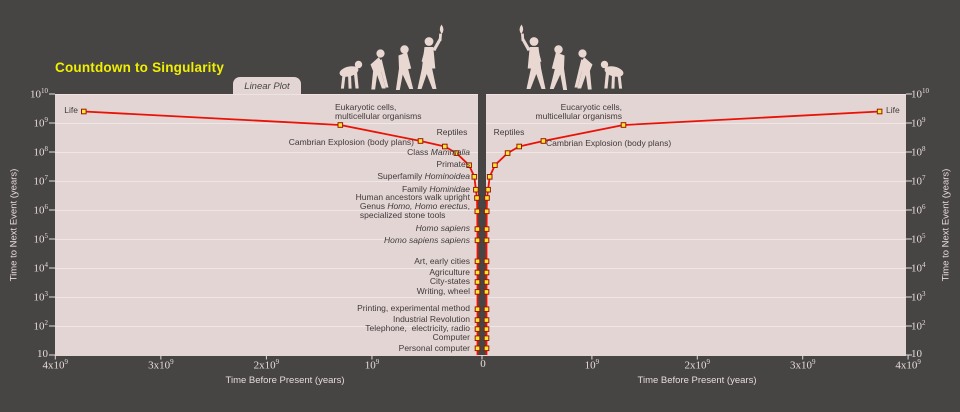 This screenshot has height=412, width=960. What do you see at coordinates (140, 67) in the screenshot?
I see `chart-title: Countdown to Singularity` at bounding box center [140, 67].